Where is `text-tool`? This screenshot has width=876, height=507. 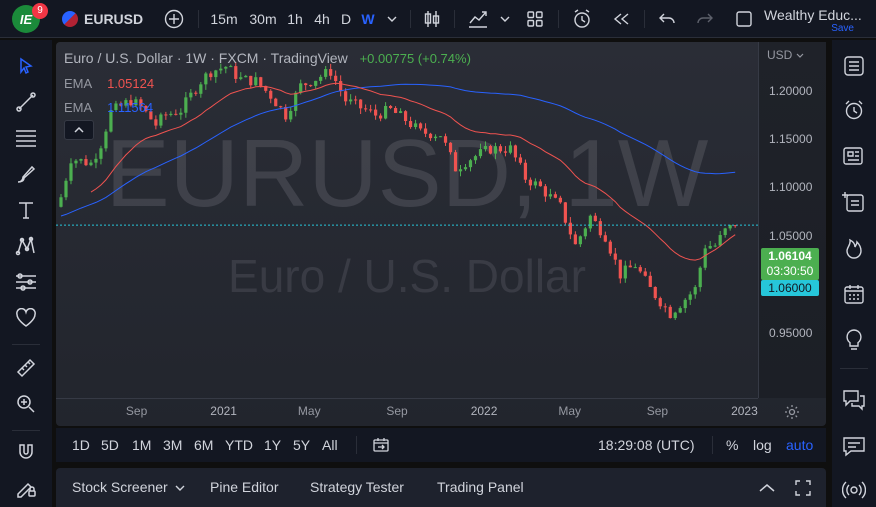 text-tool is located at coordinates (26, 210).